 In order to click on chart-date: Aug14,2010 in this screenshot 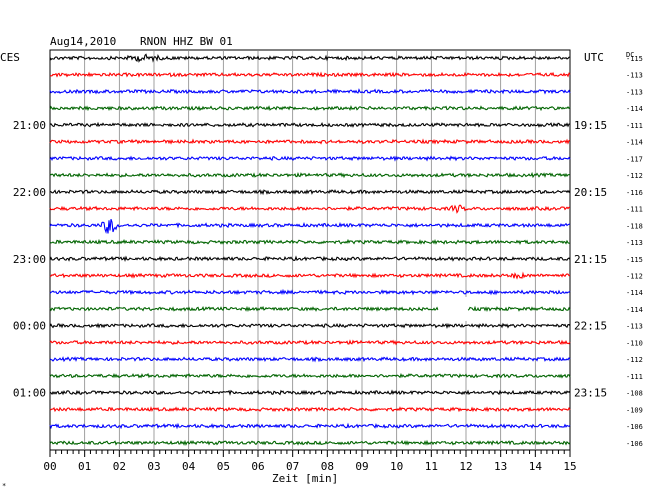, I will do `click(83, 41)`.